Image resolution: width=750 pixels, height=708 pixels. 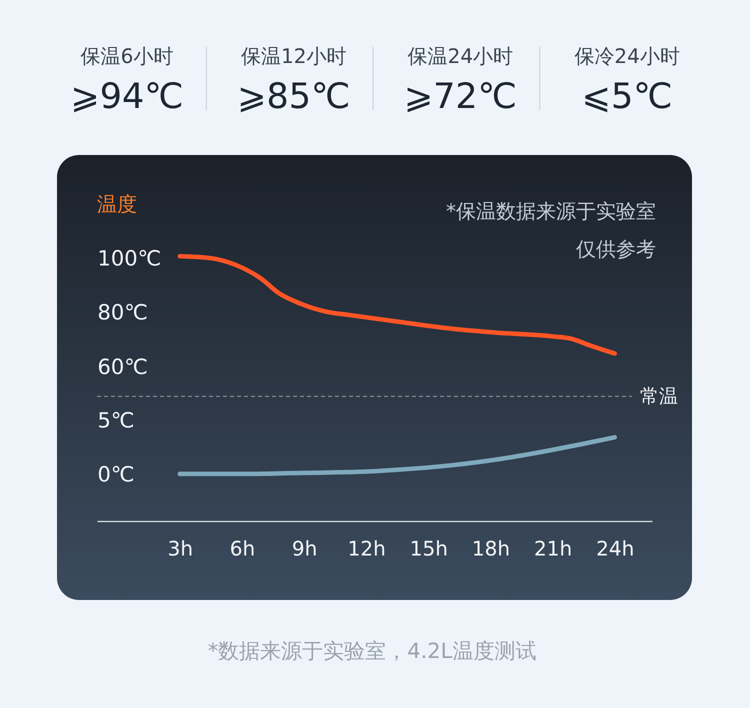 I want to click on ref-line-label: 常温, so click(x=659, y=396).